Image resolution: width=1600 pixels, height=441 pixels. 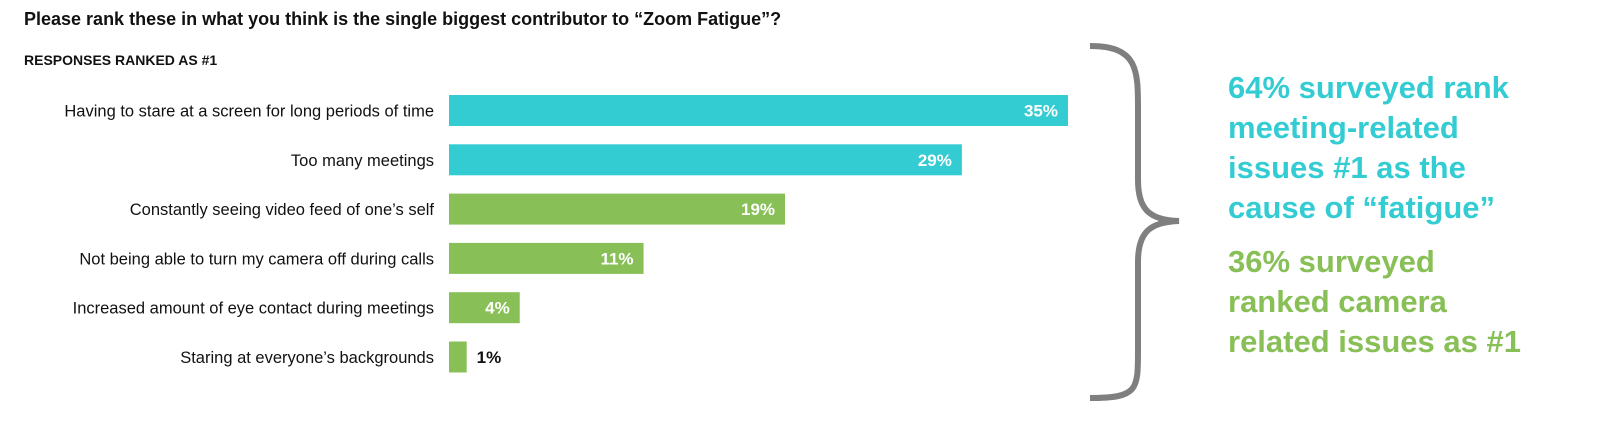 I want to click on meeting-callout-line: cause of “fatigue”, so click(x=1361, y=207).